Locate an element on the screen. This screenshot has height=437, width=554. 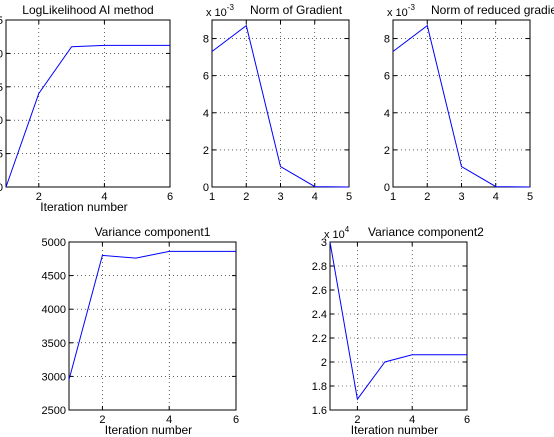
subplot-2: 1 2 3 4 5 0 2 4 6 8 x 10-3 Norm of Gradient is located at coordinates (277, 103).